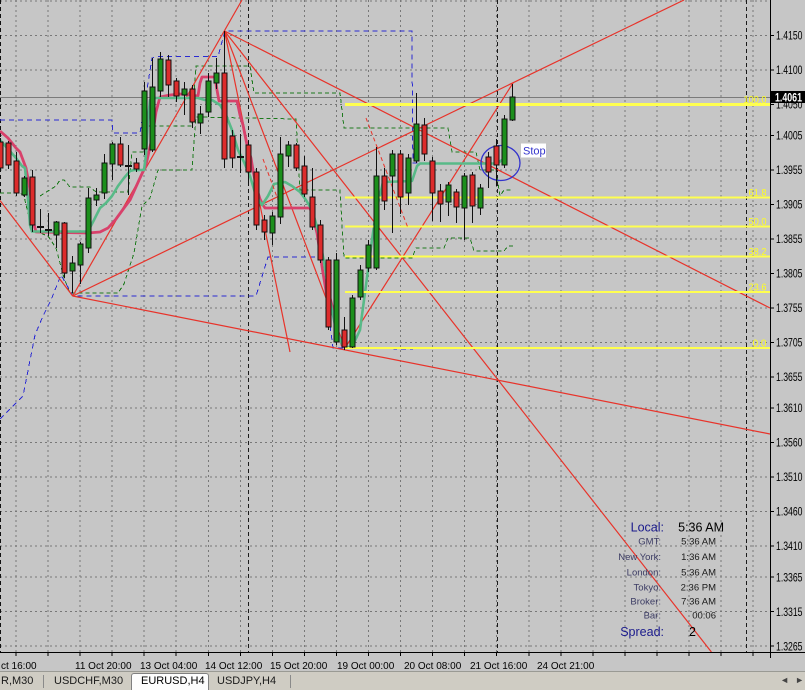  Describe the element at coordinates (789, 546) in the screenshot. I see `svg-text: 1.3410` at that location.